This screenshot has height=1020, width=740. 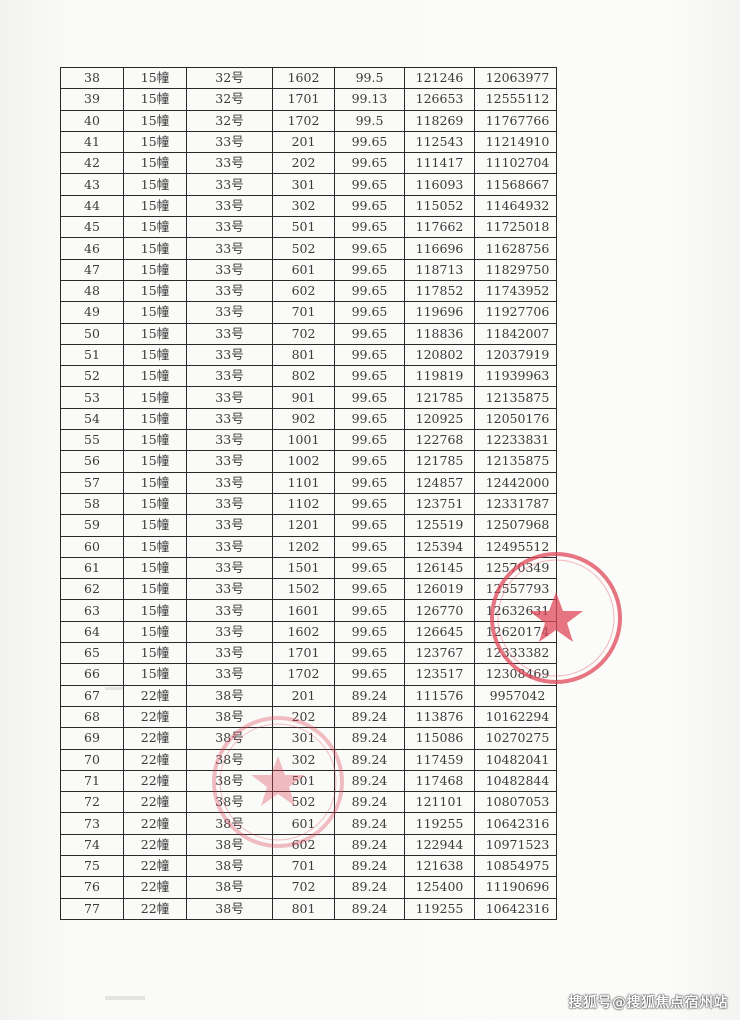 What do you see at coordinates (303, 461) in the screenshot?
I see `room-cell: 1002` at bounding box center [303, 461].